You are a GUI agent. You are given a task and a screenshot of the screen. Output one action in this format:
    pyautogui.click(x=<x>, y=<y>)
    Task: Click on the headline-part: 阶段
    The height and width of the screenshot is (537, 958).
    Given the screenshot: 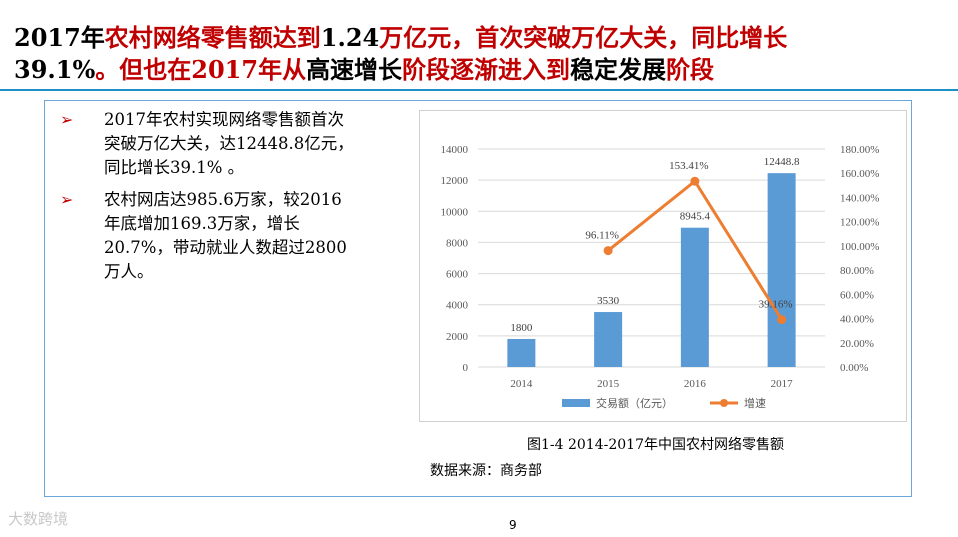 What is the action you would take?
    pyautogui.click(x=690, y=69)
    